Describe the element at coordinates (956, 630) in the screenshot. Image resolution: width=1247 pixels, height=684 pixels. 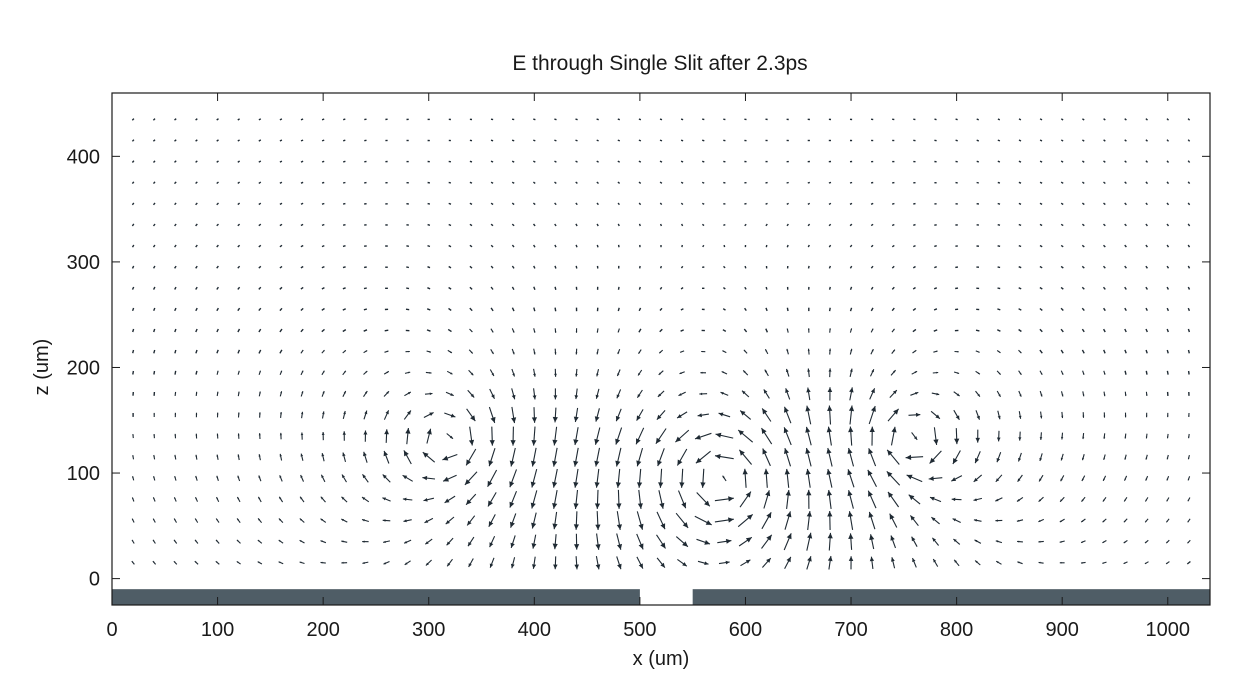
I see `x-tick-label: 800` at that location.